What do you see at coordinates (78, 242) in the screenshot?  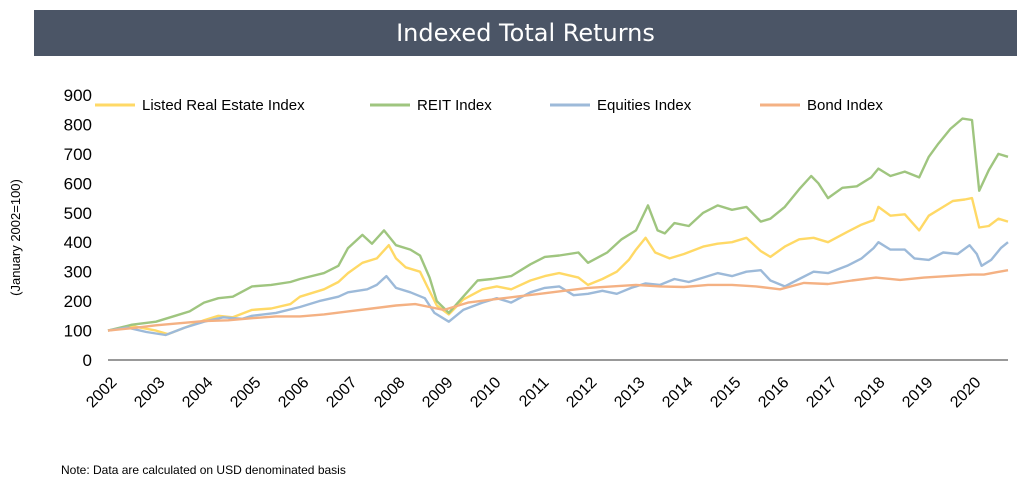 I see `y-tick-label: 400` at bounding box center [78, 242].